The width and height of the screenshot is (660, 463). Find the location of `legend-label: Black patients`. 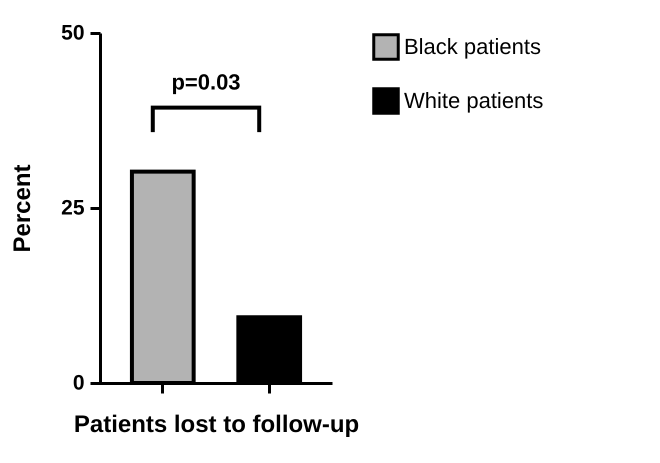

legend-label: Black patients is located at coordinates (472, 46).